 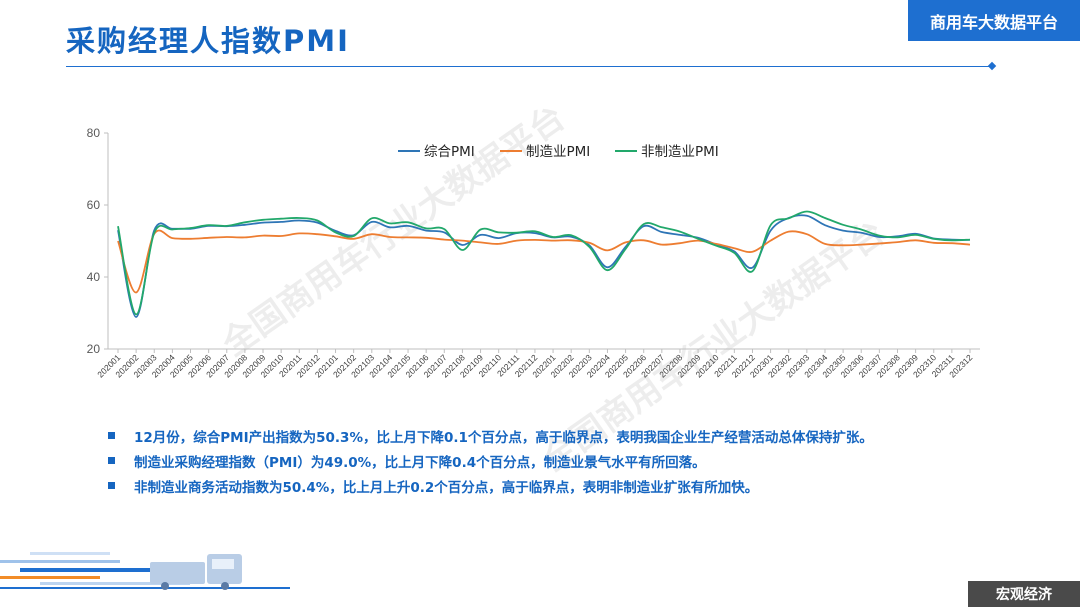 What do you see at coordinates (530, 66) in the screenshot?
I see `title-divider` at bounding box center [530, 66].